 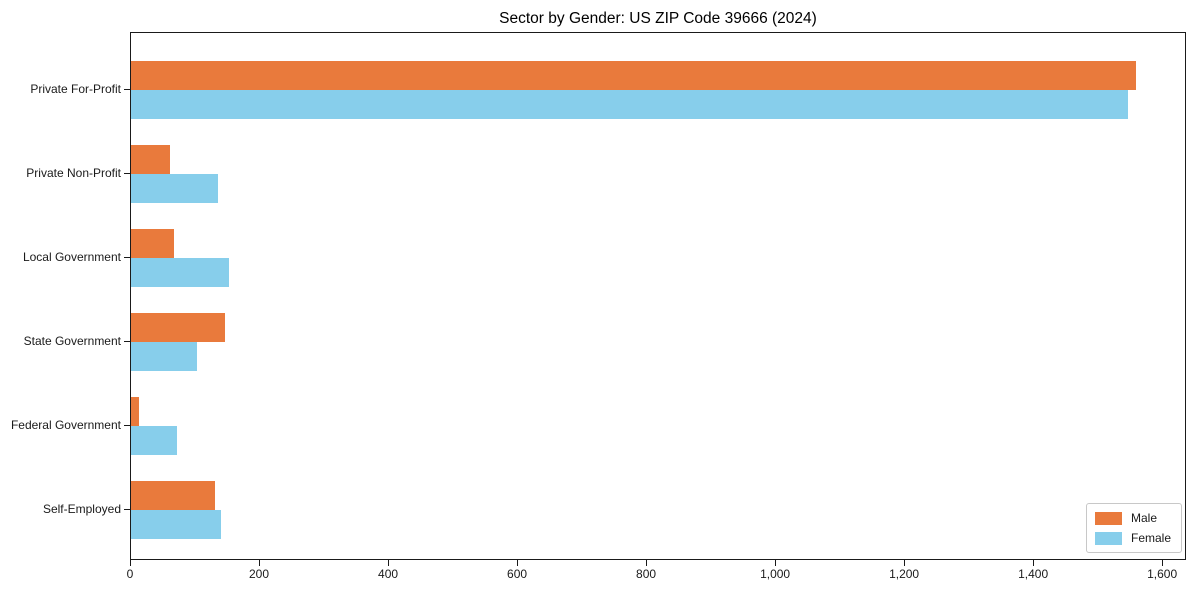 What do you see at coordinates (259, 574) in the screenshot?
I see `x-tick-label: 200` at bounding box center [259, 574].